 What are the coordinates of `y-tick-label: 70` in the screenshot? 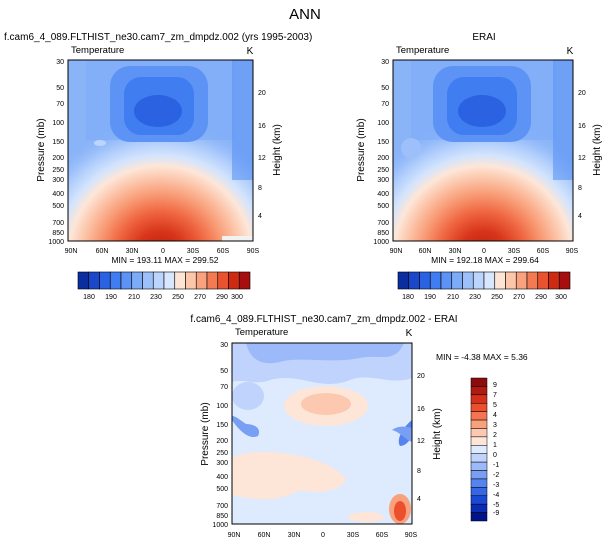 It's located at (385, 104).